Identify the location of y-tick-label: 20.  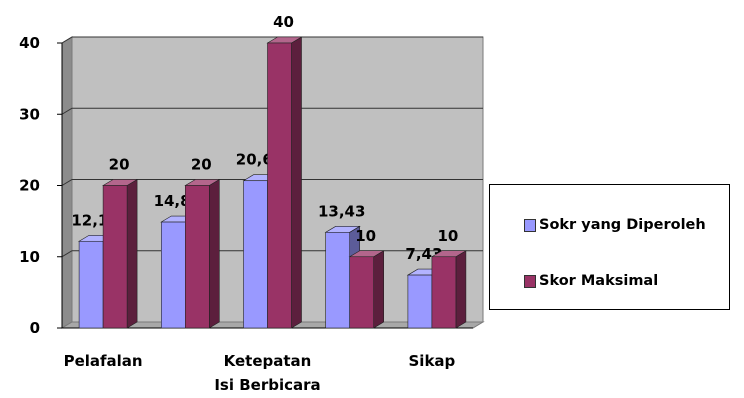
(29, 186).